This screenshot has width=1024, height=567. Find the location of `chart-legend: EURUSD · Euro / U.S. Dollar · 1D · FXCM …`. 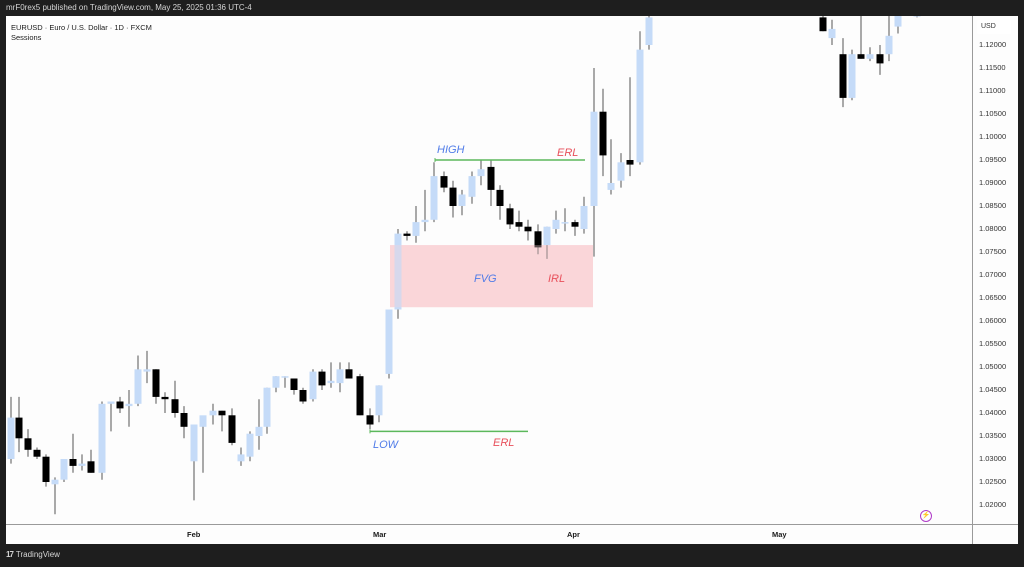

chart-legend: EURUSD · Euro / U.S. Dollar · 1D · FXCM … is located at coordinates (81, 33).